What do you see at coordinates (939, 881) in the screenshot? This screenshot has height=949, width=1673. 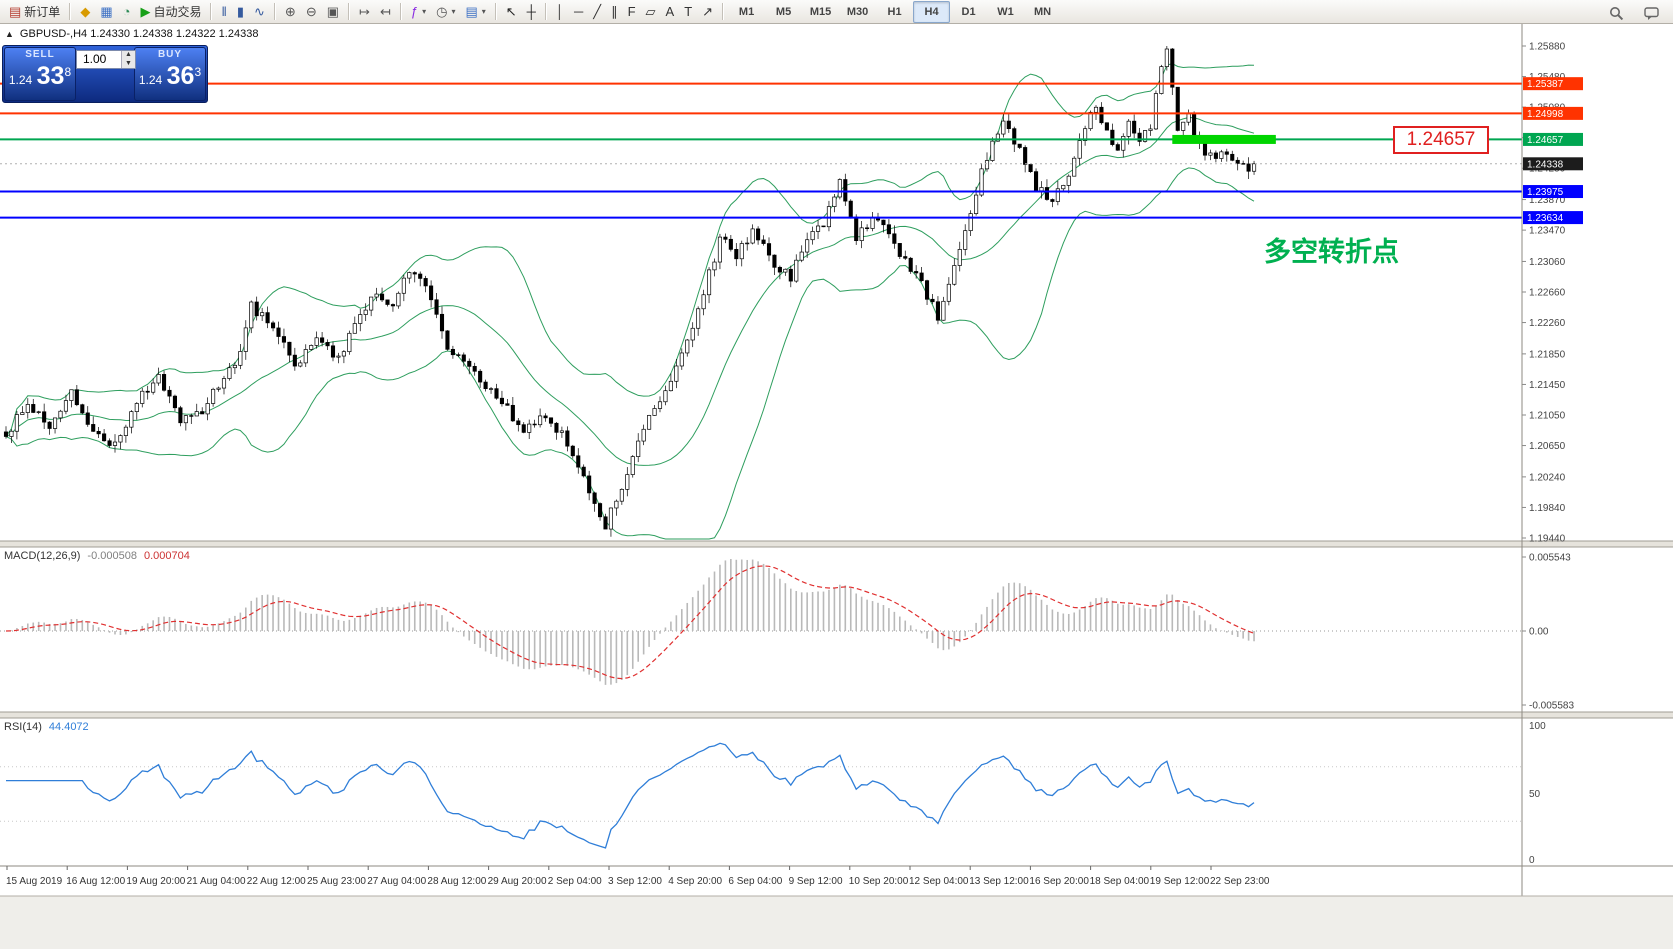 I see `svg-text: 12 Sep 04:00` at bounding box center [939, 881].